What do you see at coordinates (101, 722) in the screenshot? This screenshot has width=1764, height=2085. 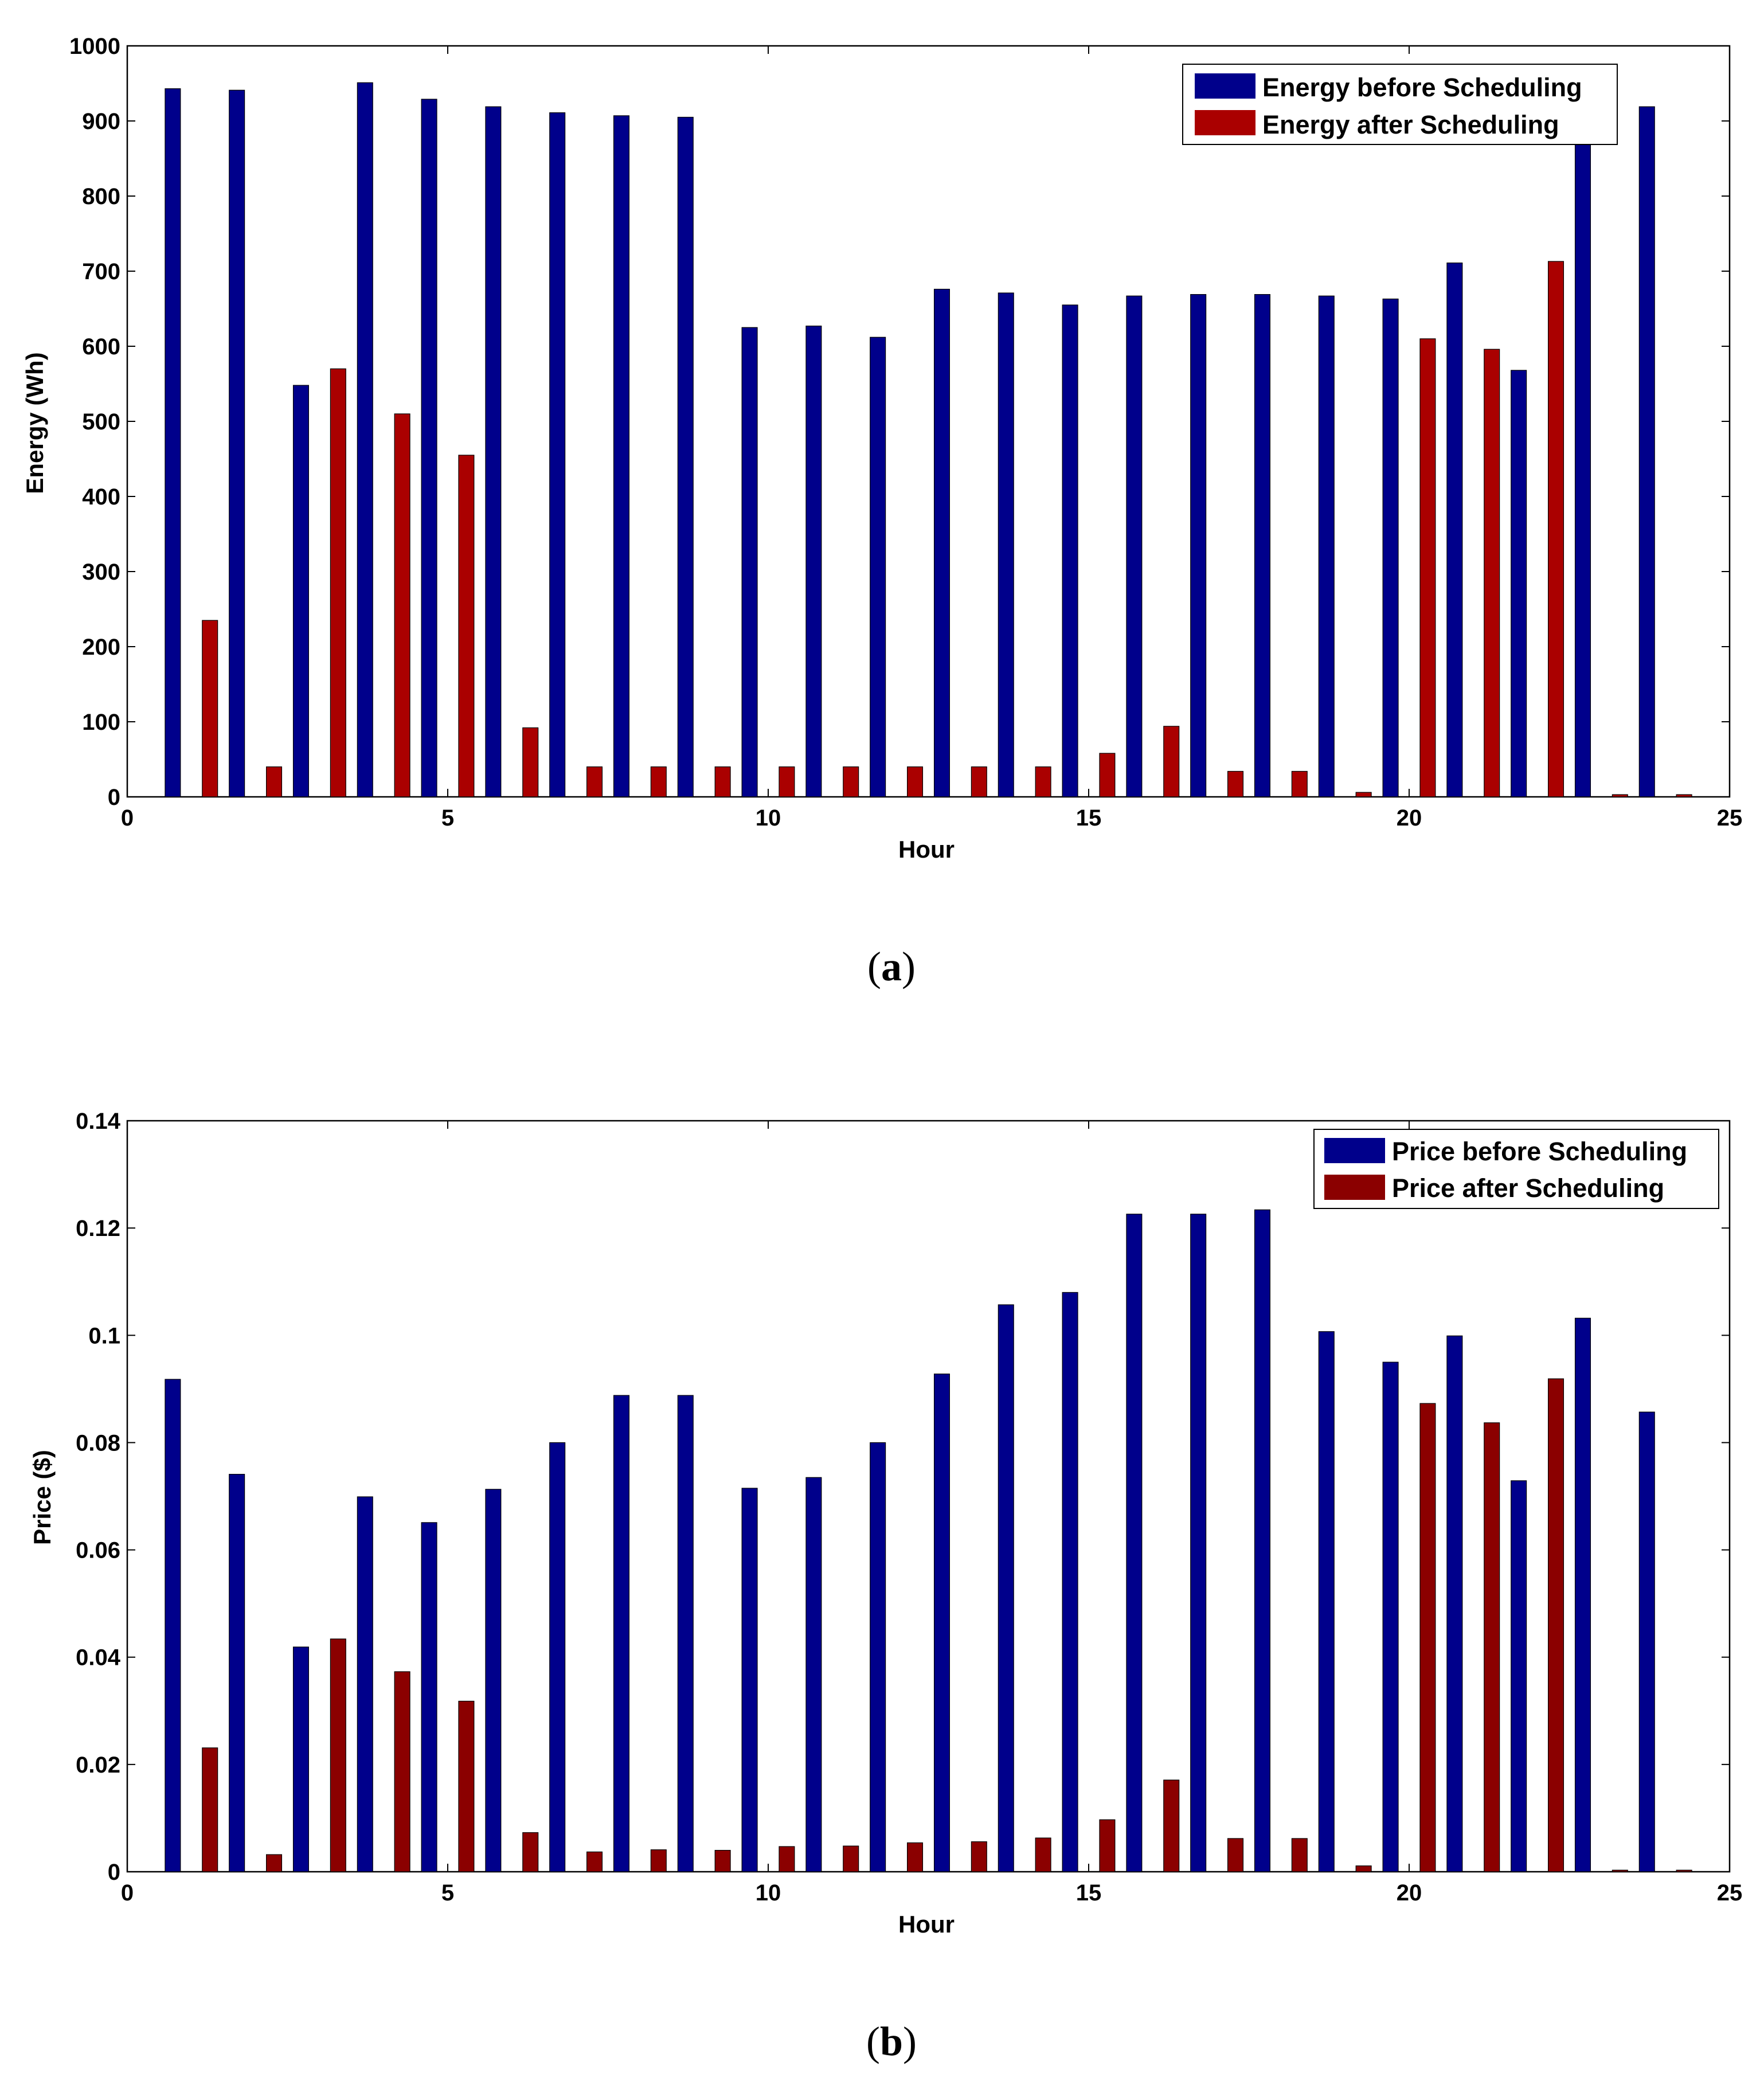 I see `energy-ytick-label: 100` at bounding box center [101, 722].